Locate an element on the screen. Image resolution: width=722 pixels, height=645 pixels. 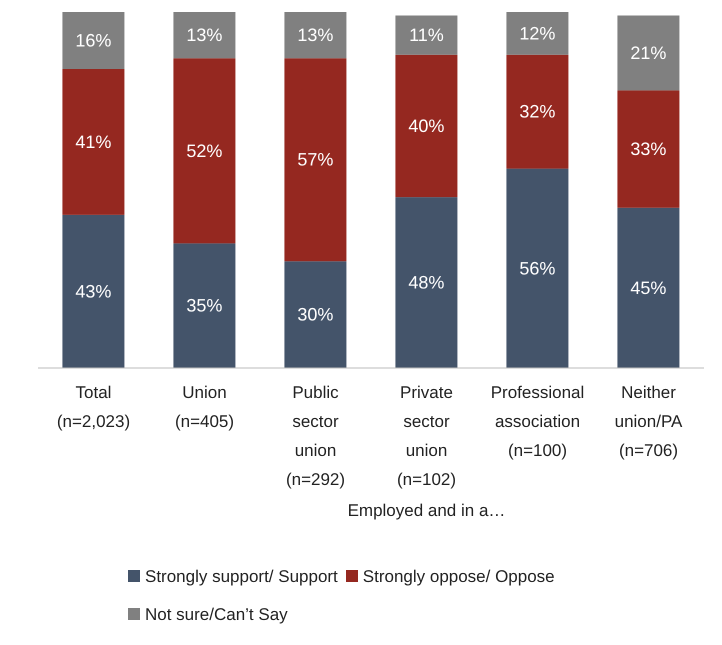
data-label: 35% is located at coordinates (204, 306).